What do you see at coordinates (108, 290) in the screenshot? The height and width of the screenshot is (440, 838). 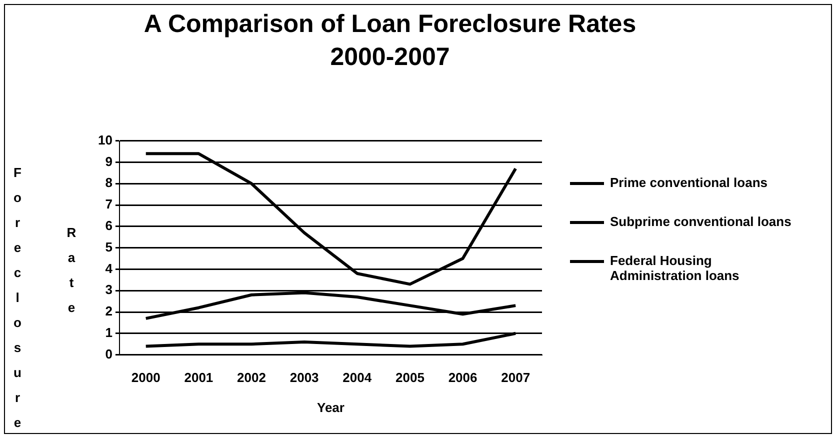 I see `y-tick-label: 3` at bounding box center [108, 290].